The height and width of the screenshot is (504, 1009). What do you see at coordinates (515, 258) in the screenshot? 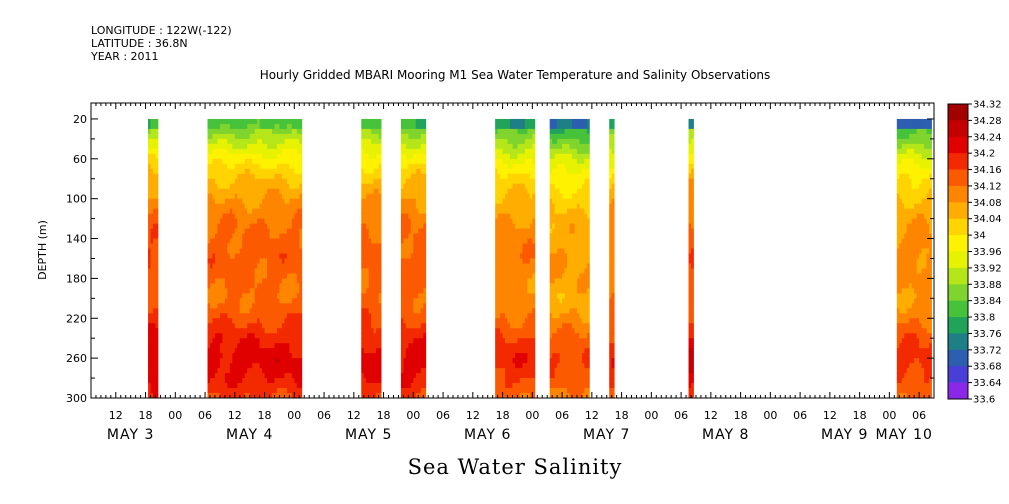
I see `data-segment` at bounding box center [515, 258].